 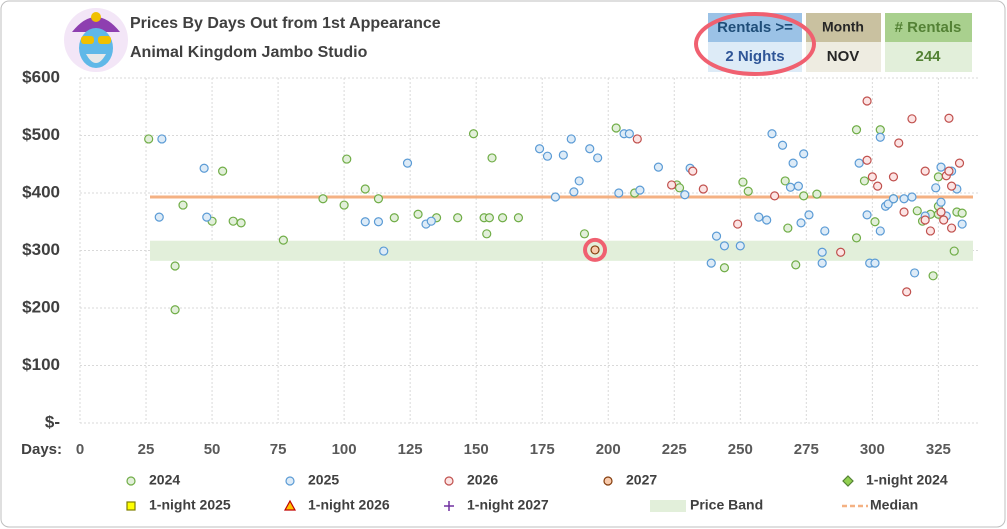 I want to click on x-tick-label: 25, so click(x=146, y=449).